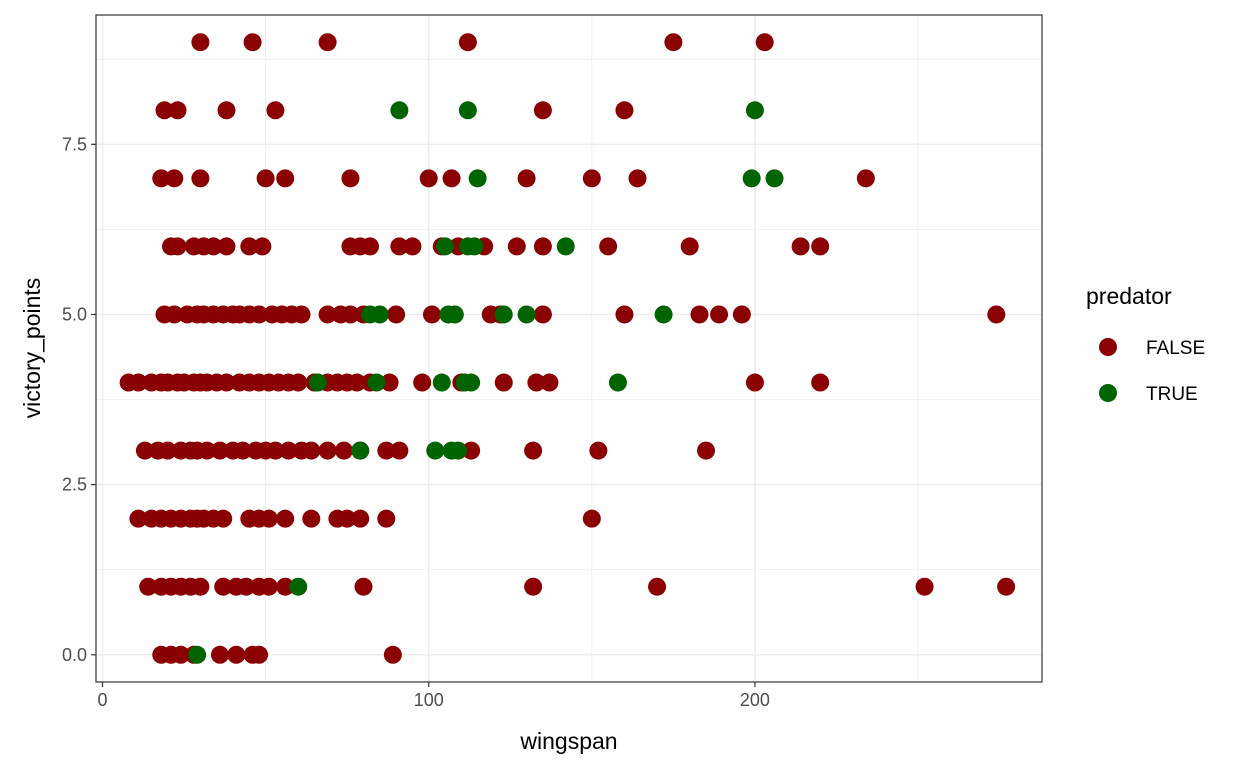  I want to click on x-tick-label: 0, so click(103, 700).